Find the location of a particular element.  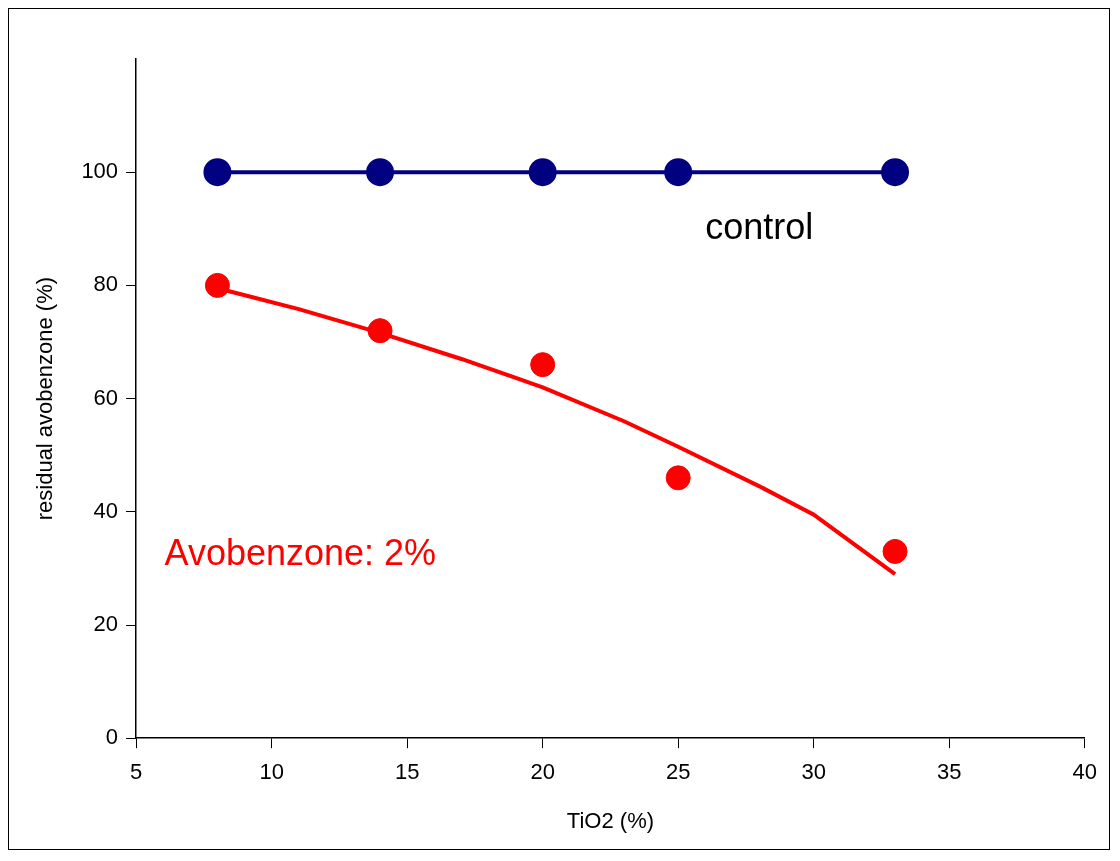

y-axis-title: residual avobenzone (%) is located at coordinates (45, 398).